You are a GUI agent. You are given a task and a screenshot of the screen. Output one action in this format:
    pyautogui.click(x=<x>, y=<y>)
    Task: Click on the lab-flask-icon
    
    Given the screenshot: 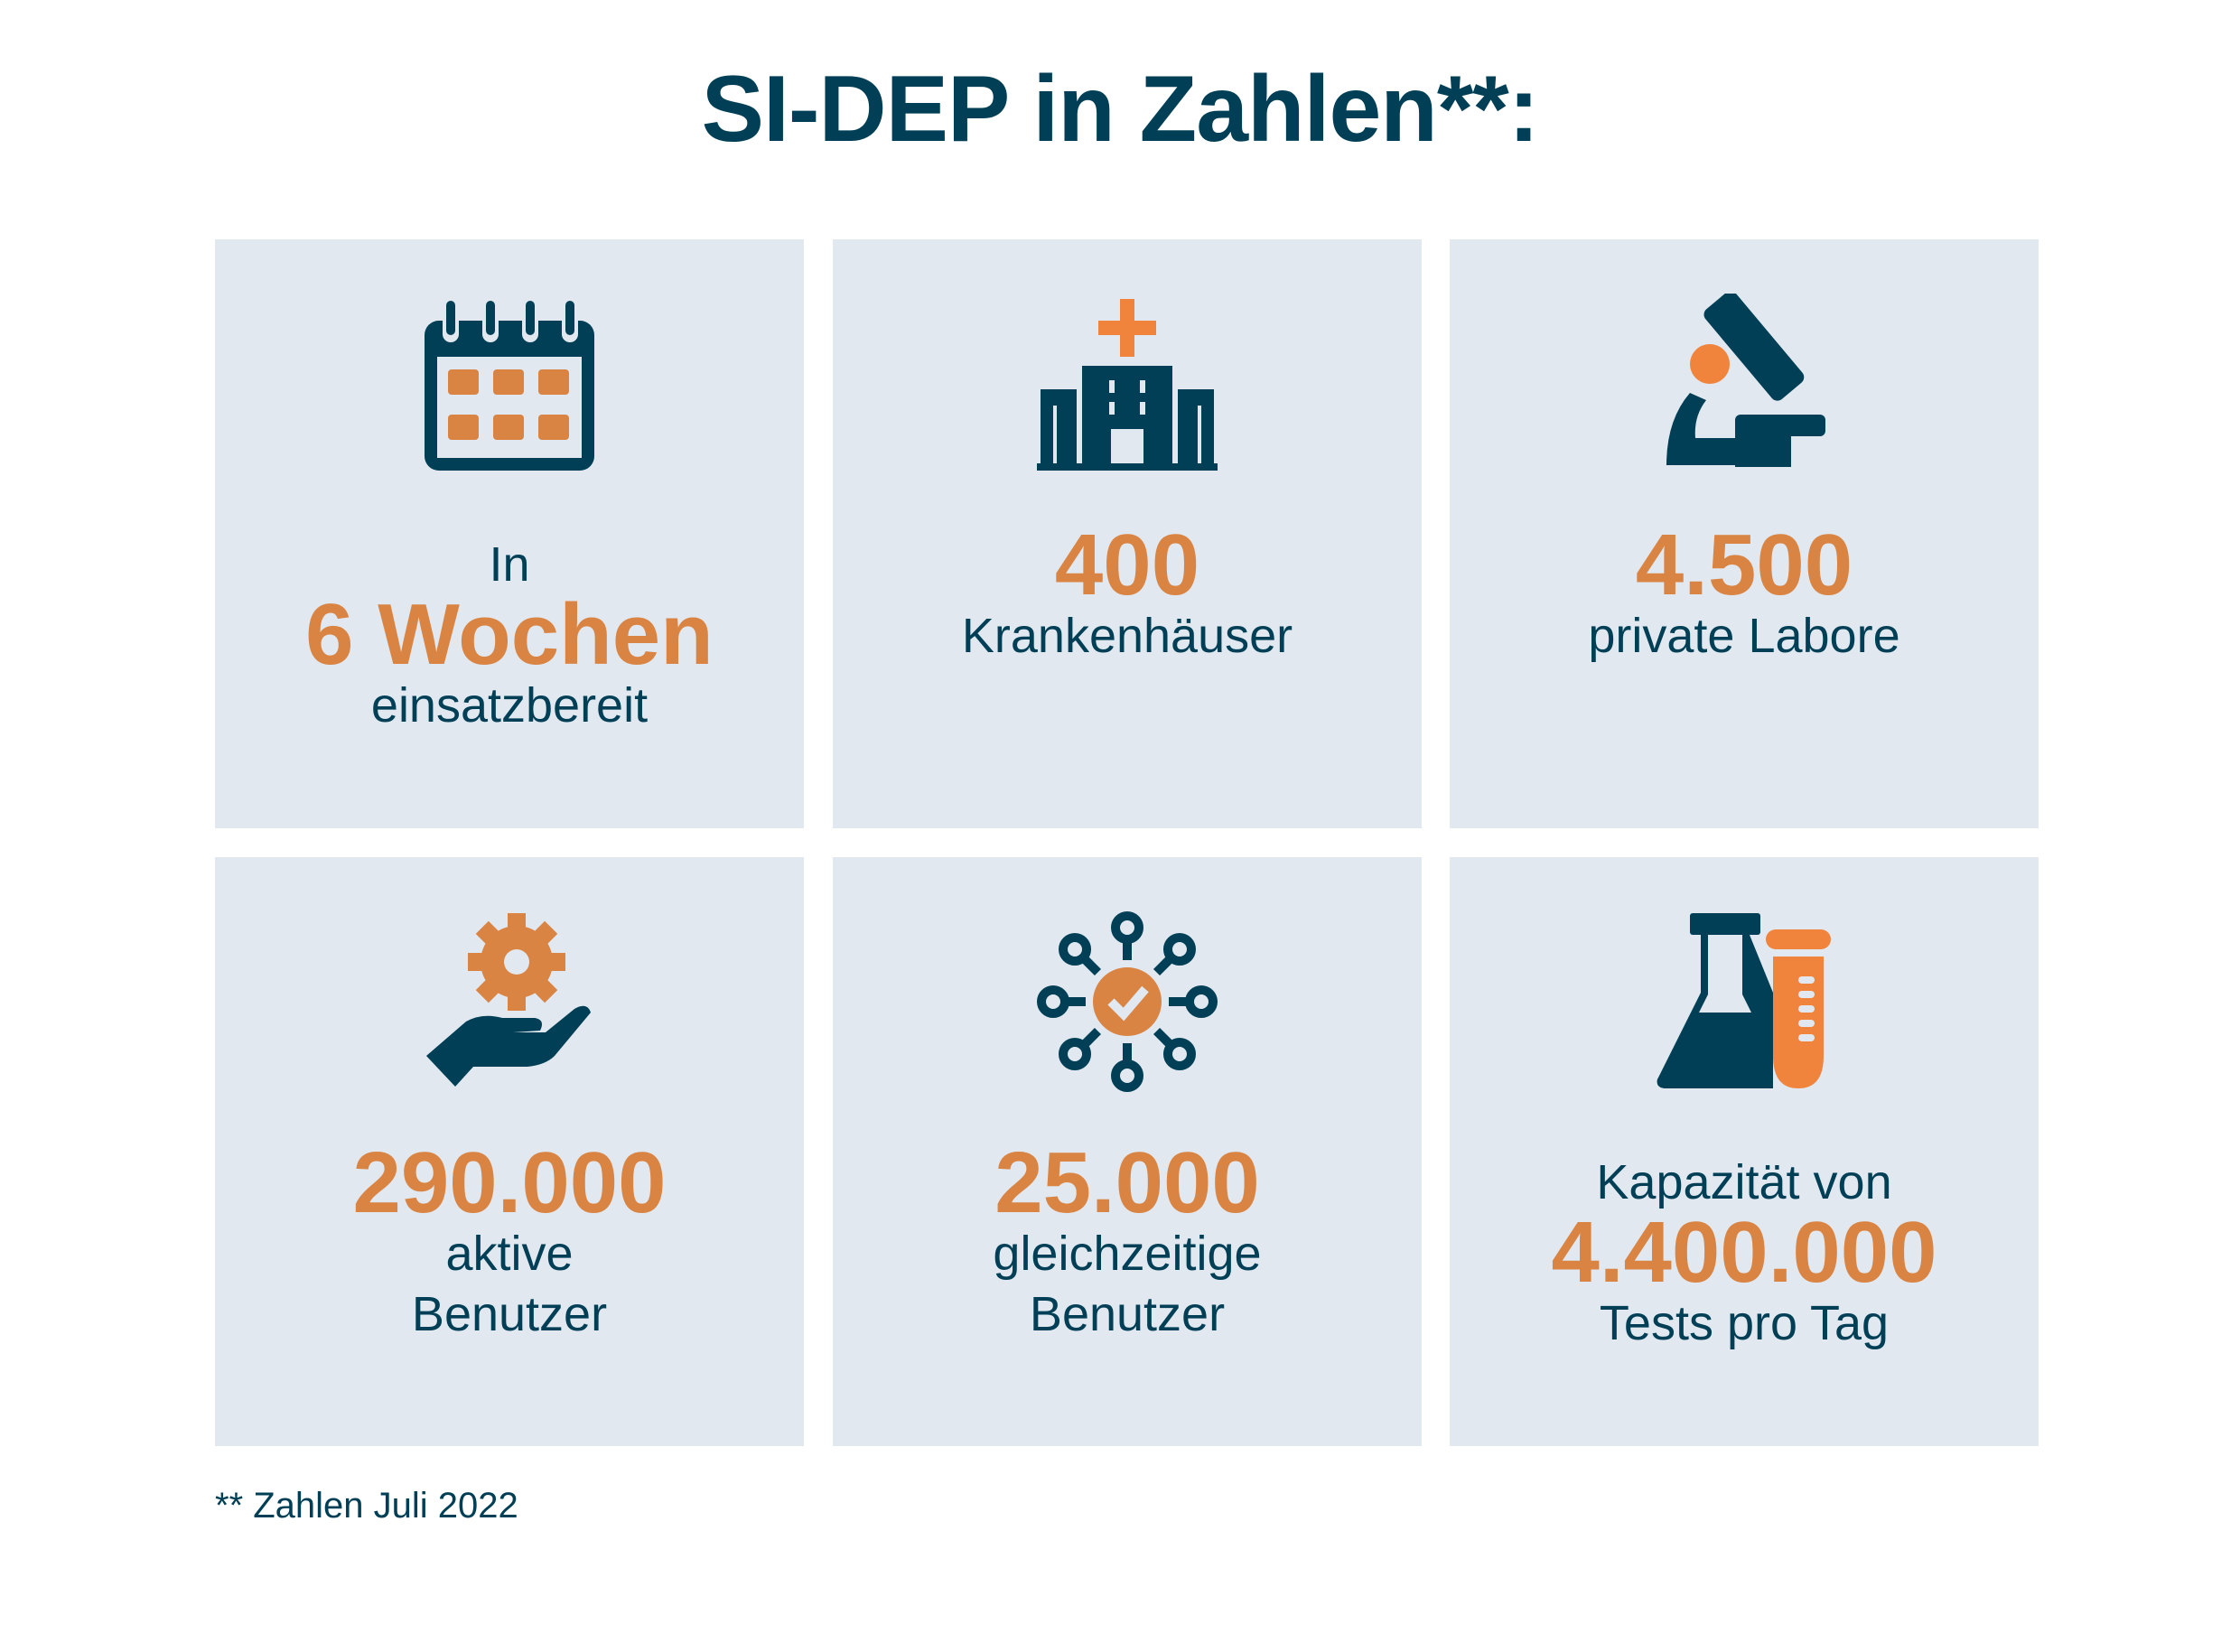 What is the action you would take?
    pyautogui.click(x=1744, y=1001)
    